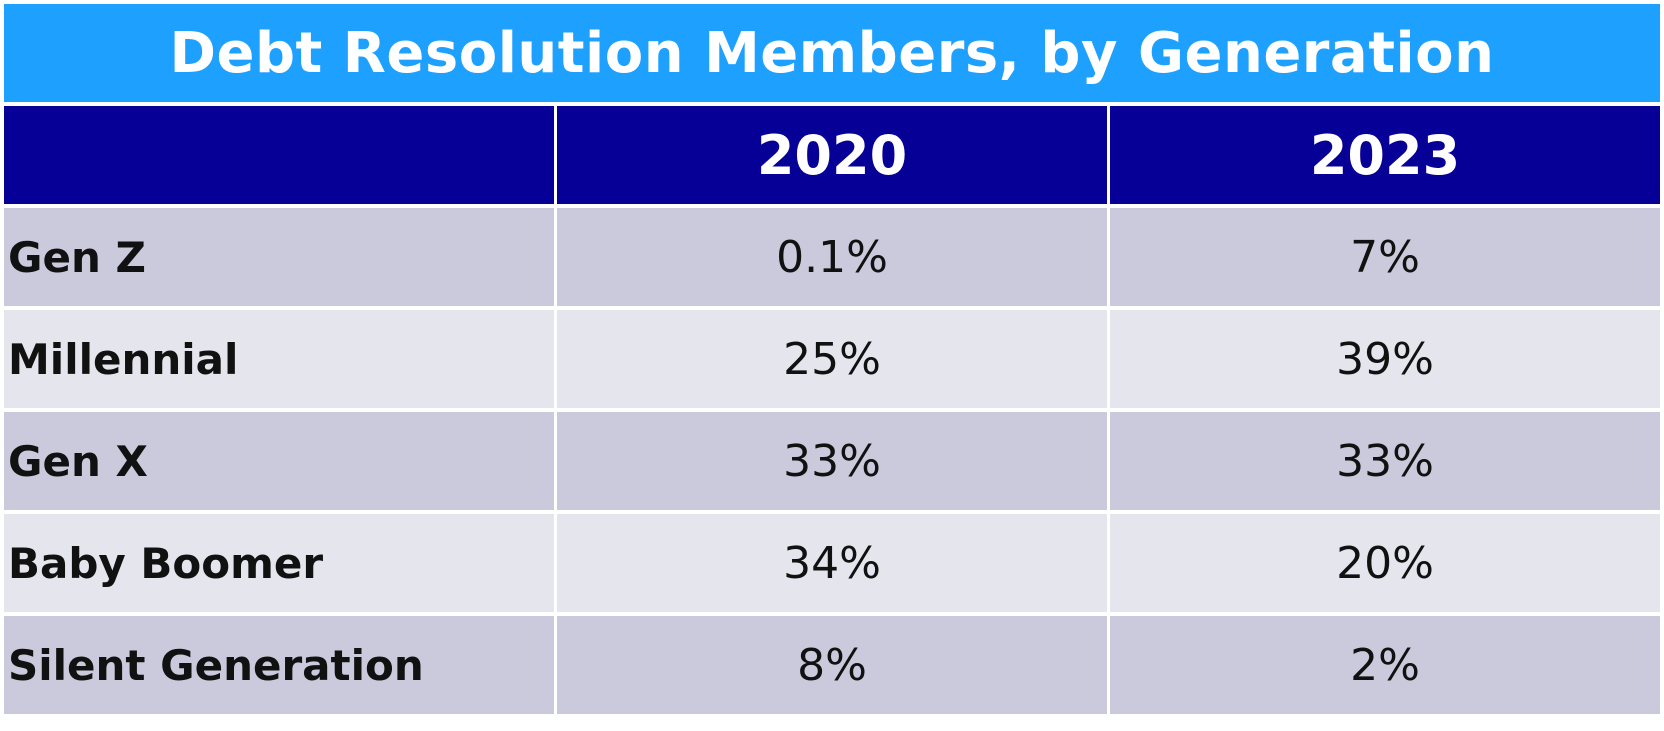  Describe the element at coordinates (279, 359) in the screenshot. I see `row-label-millennial: Millennial` at that location.